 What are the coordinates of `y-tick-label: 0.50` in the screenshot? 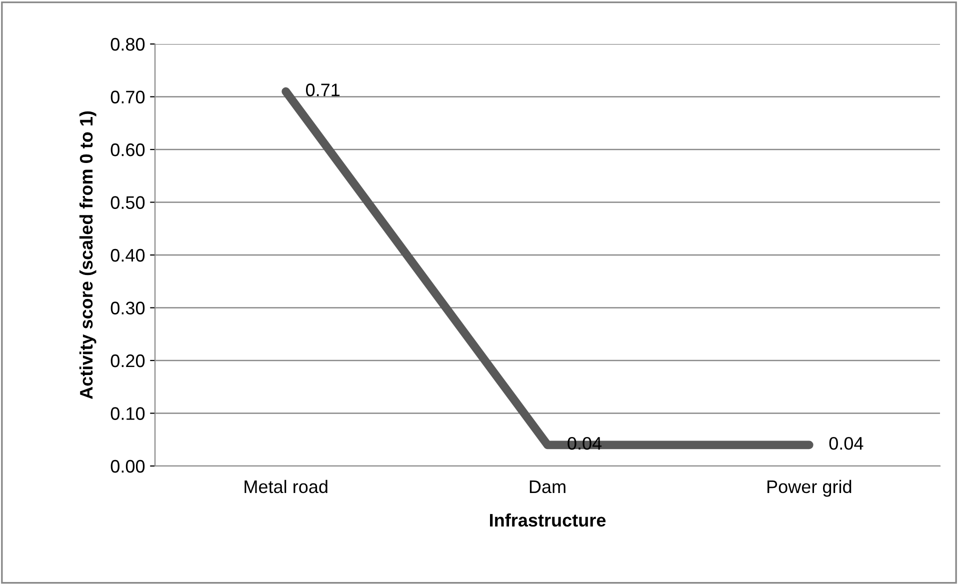 It's located at (127, 202).